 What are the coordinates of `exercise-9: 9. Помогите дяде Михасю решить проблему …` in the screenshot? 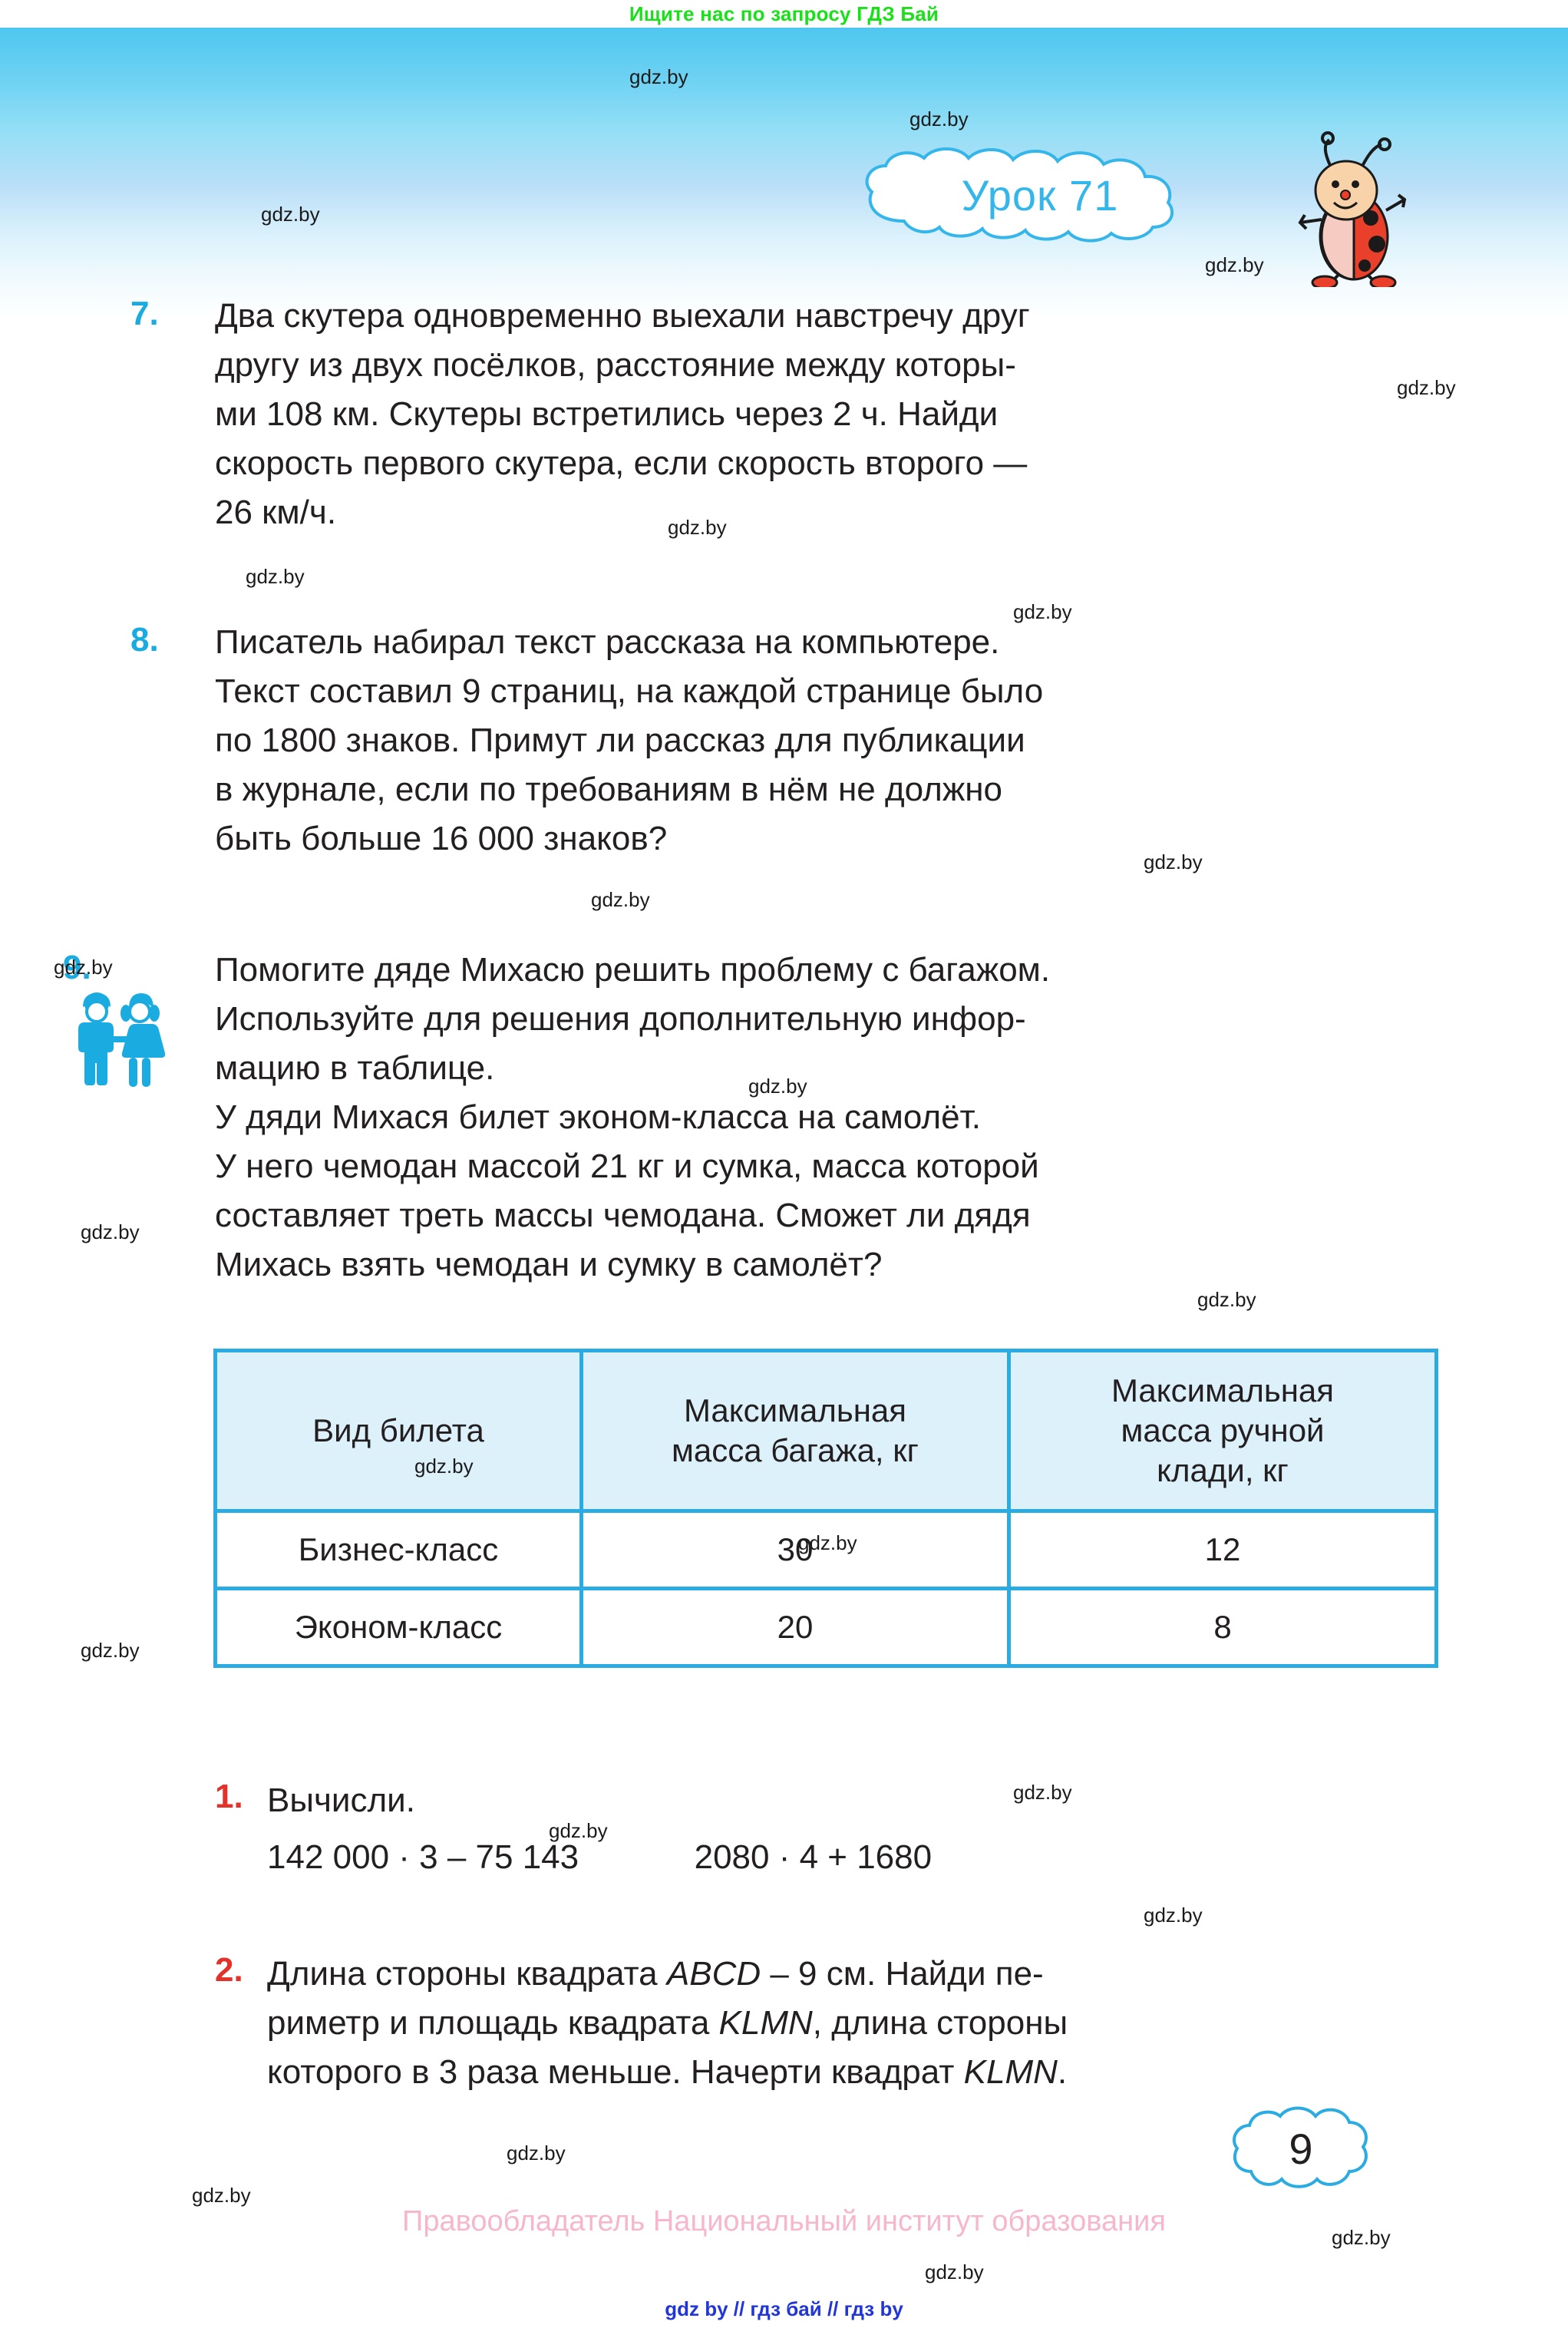 It's located at (734, 1118).